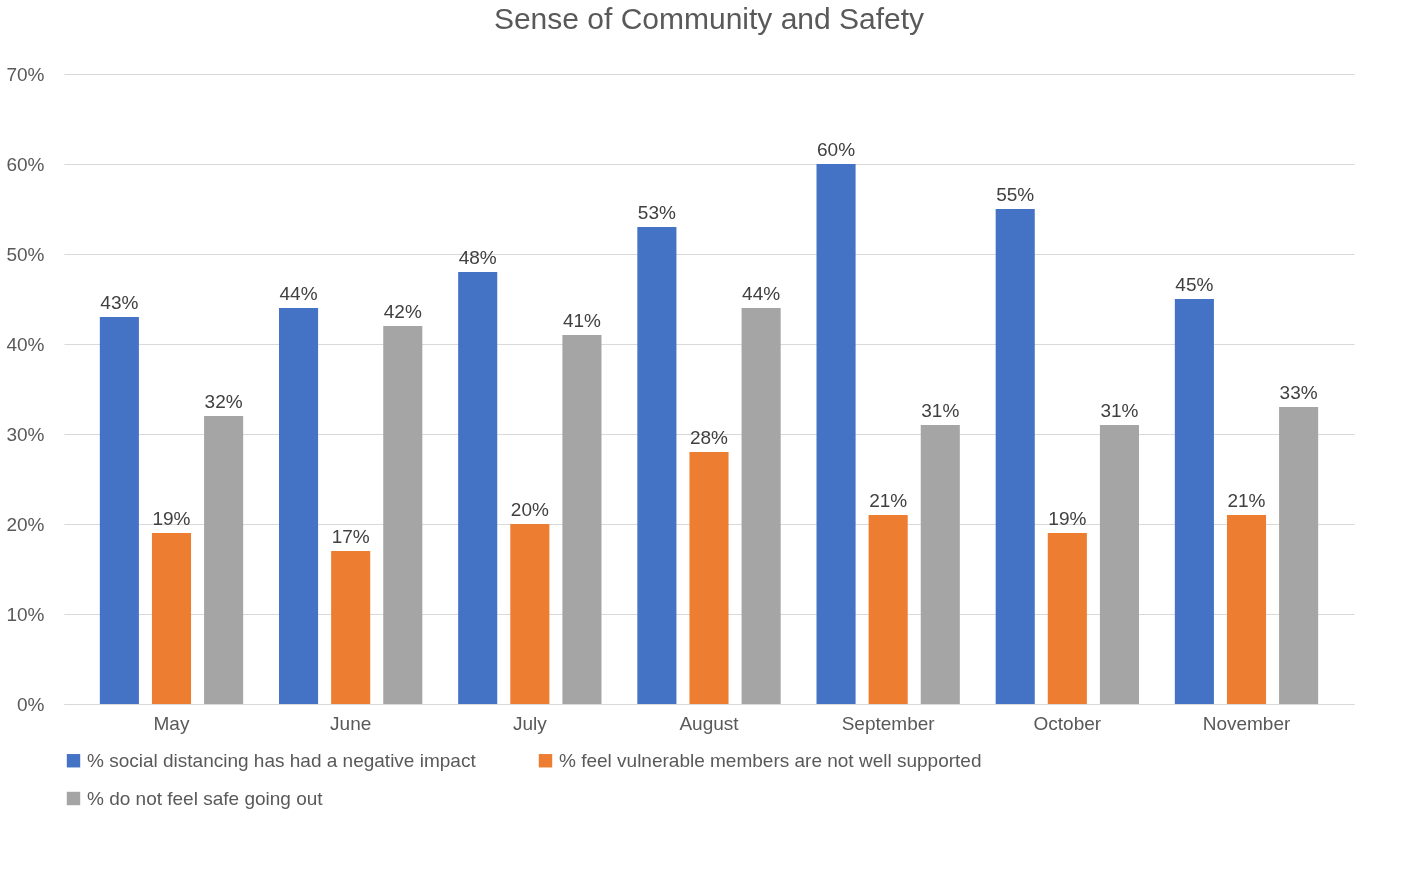  Describe the element at coordinates (25, 434) in the screenshot. I see `y-tick-label: 30%` at that location.